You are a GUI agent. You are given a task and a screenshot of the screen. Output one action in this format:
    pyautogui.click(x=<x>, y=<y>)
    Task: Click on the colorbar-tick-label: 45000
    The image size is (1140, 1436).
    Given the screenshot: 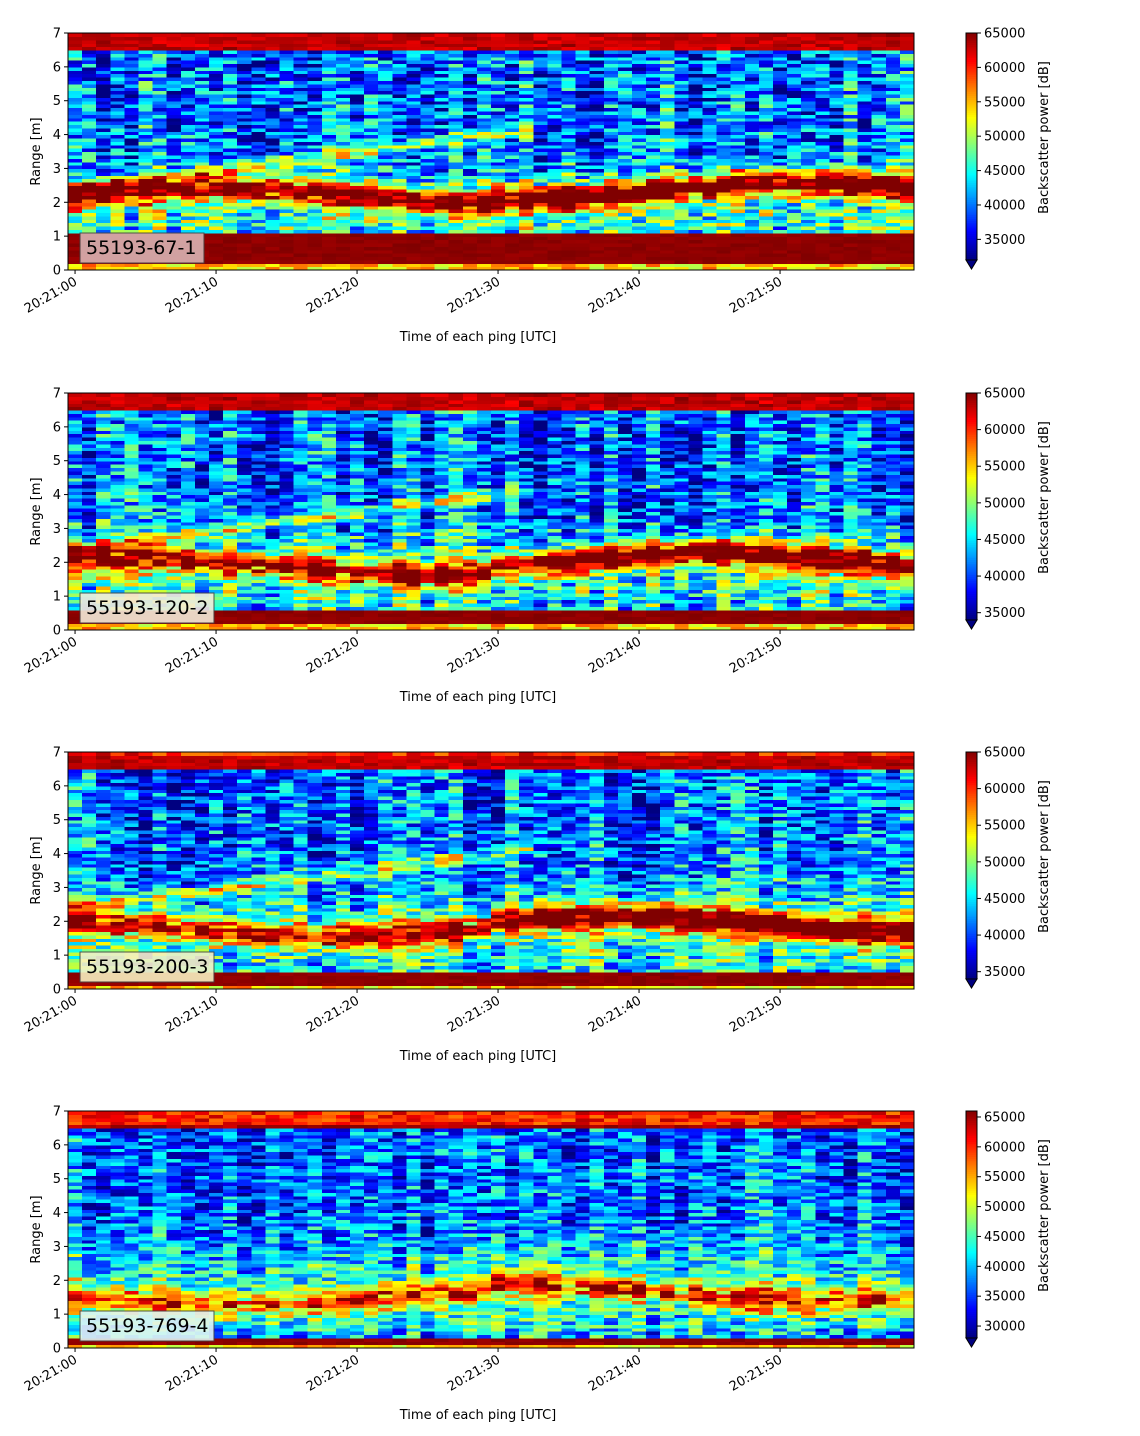 What is the action you would take?
    pyautogui.click(x=1004, y=171)
    